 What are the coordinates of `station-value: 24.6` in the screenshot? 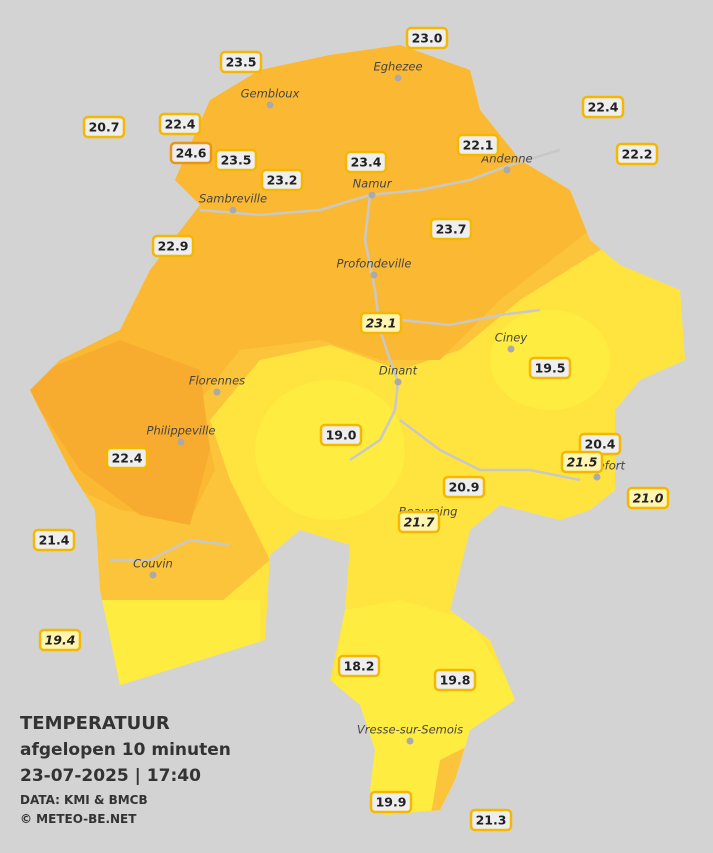 It's located at (191, 153).